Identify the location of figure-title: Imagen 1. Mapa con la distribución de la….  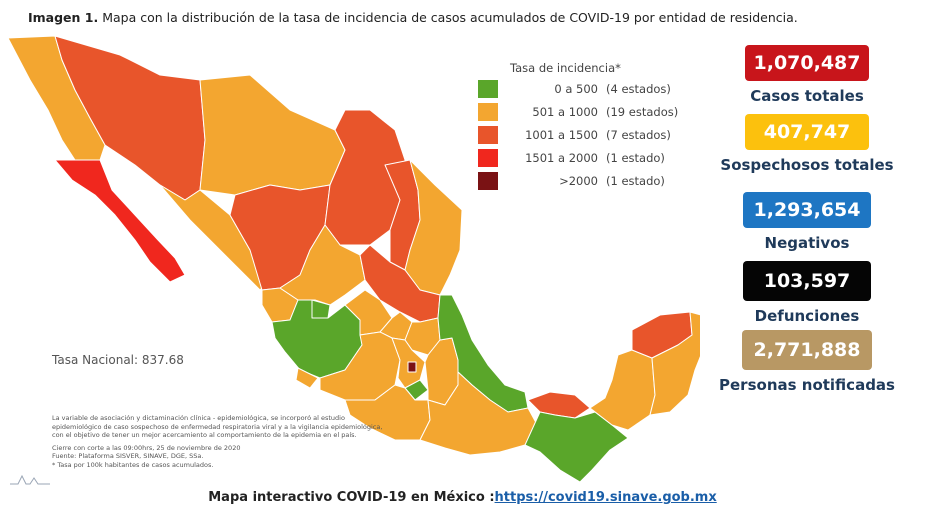
(413, 17).